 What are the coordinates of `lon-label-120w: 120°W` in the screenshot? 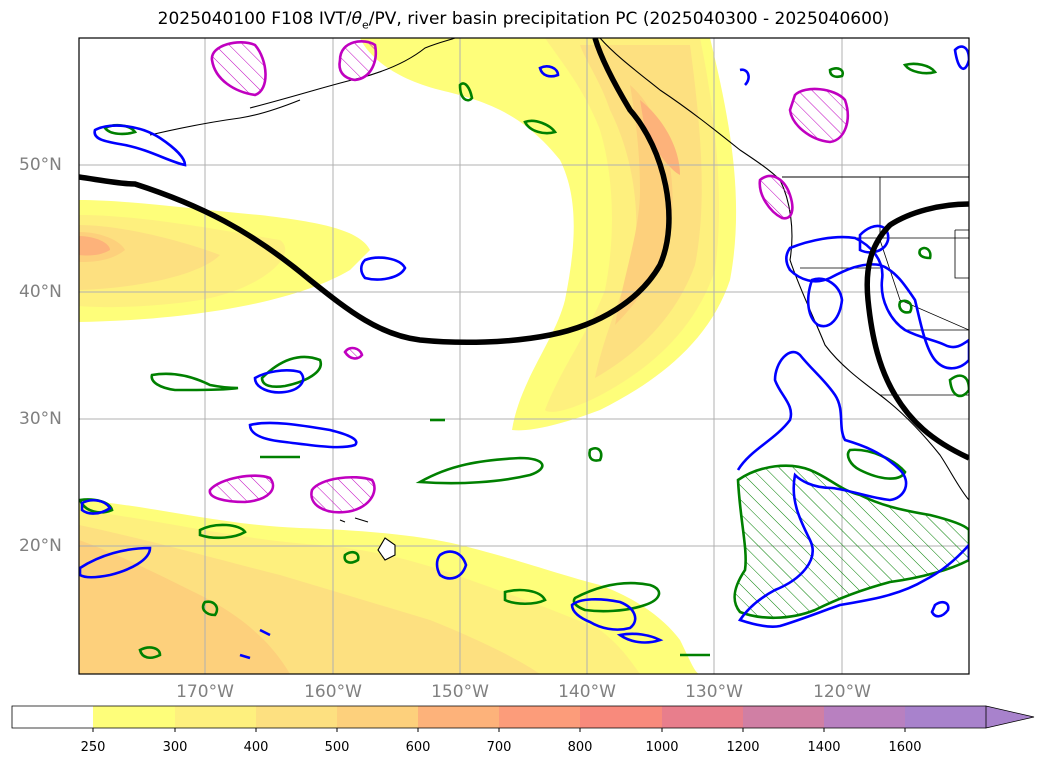 It's located at (842, 692).